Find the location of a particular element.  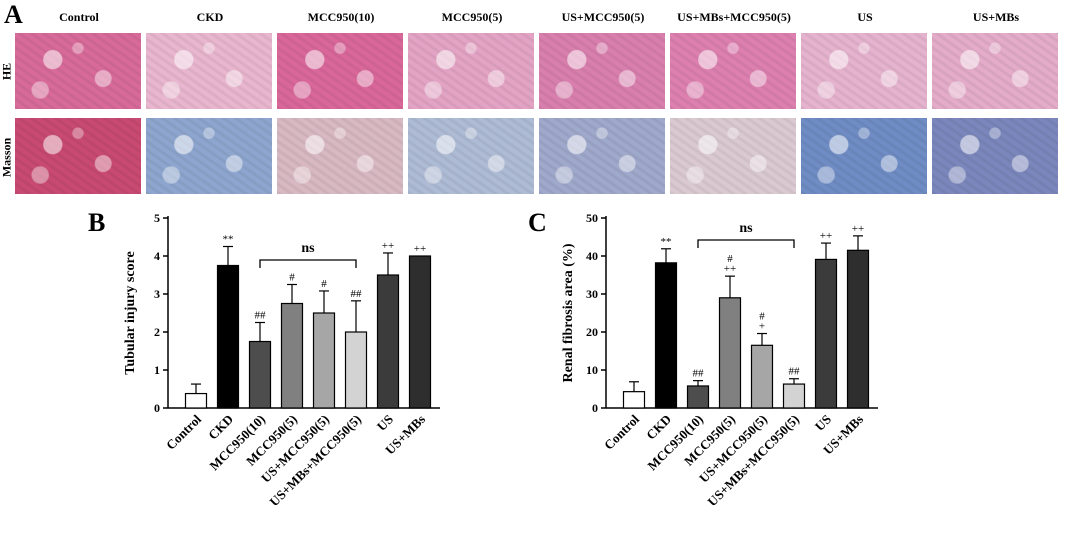

column-label: US+MBs is located at coordinates (996, 17).